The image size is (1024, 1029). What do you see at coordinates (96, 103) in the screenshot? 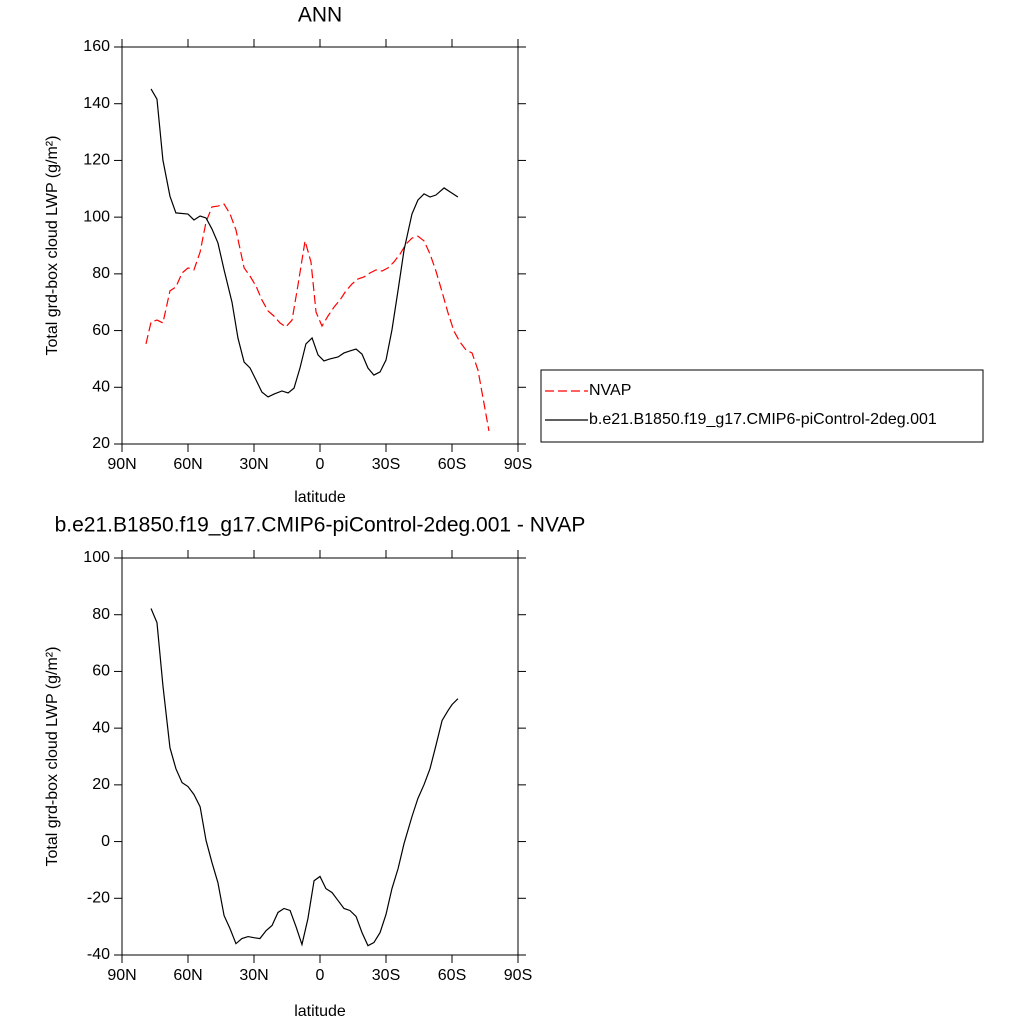
I see `y-tick-label: 140` at bounding box center [96, 103].